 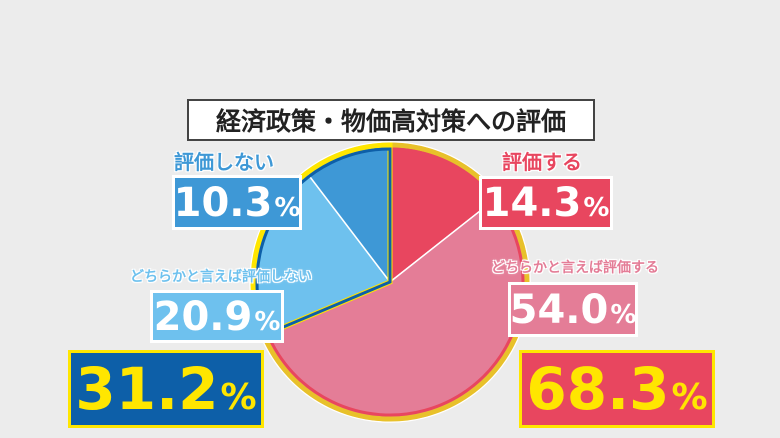 What do you see at coordinates (223, 202) in the screenshot?
I see `value-hyouka-shinai-number: 10.3` at bounding box center [223, 202].